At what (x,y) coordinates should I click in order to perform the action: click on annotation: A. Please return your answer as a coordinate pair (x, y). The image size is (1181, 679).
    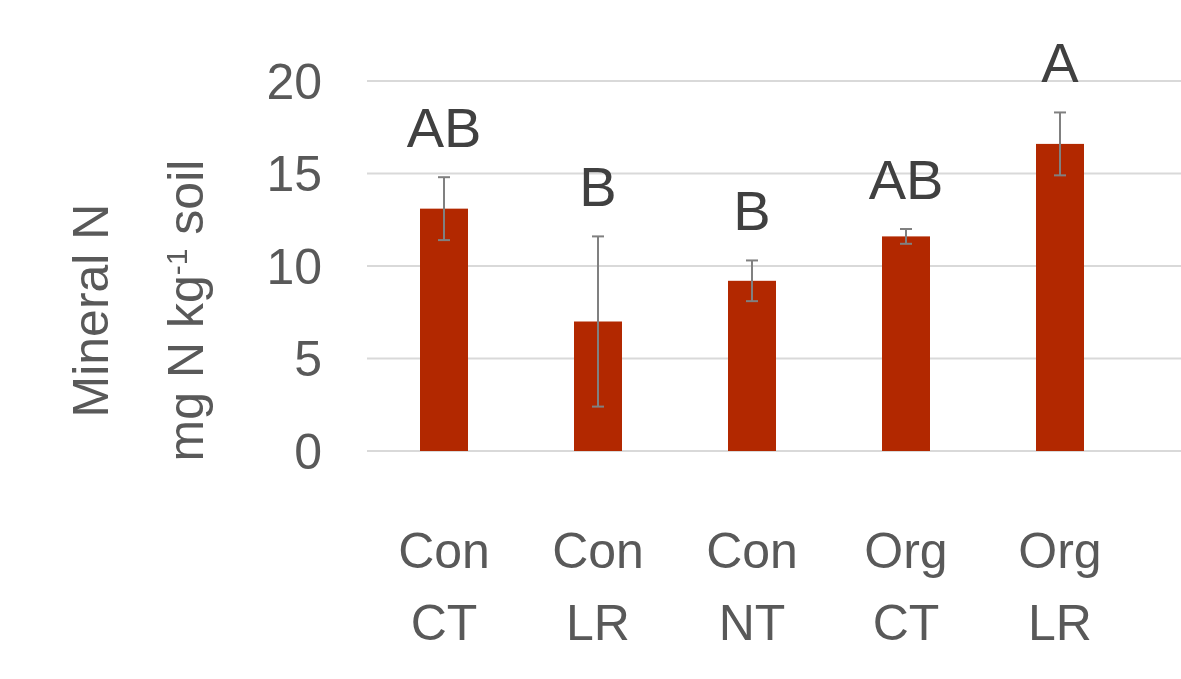
    Looking at the image, I should click on (1060, 63).